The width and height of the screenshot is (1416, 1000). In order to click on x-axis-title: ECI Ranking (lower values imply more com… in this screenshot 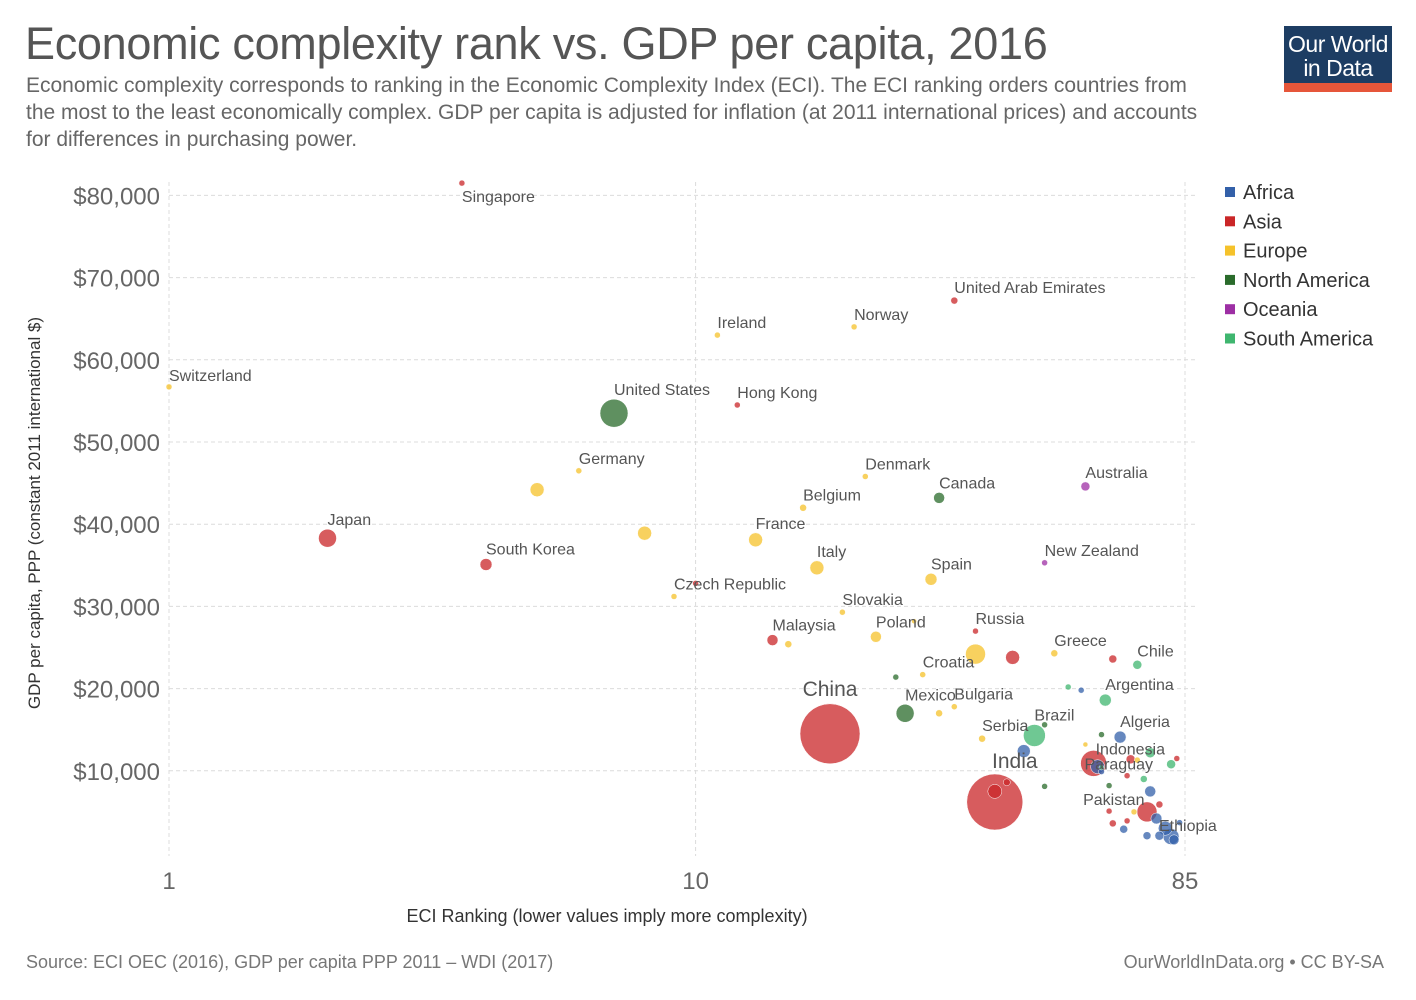, I will do `click(606, 916)`.